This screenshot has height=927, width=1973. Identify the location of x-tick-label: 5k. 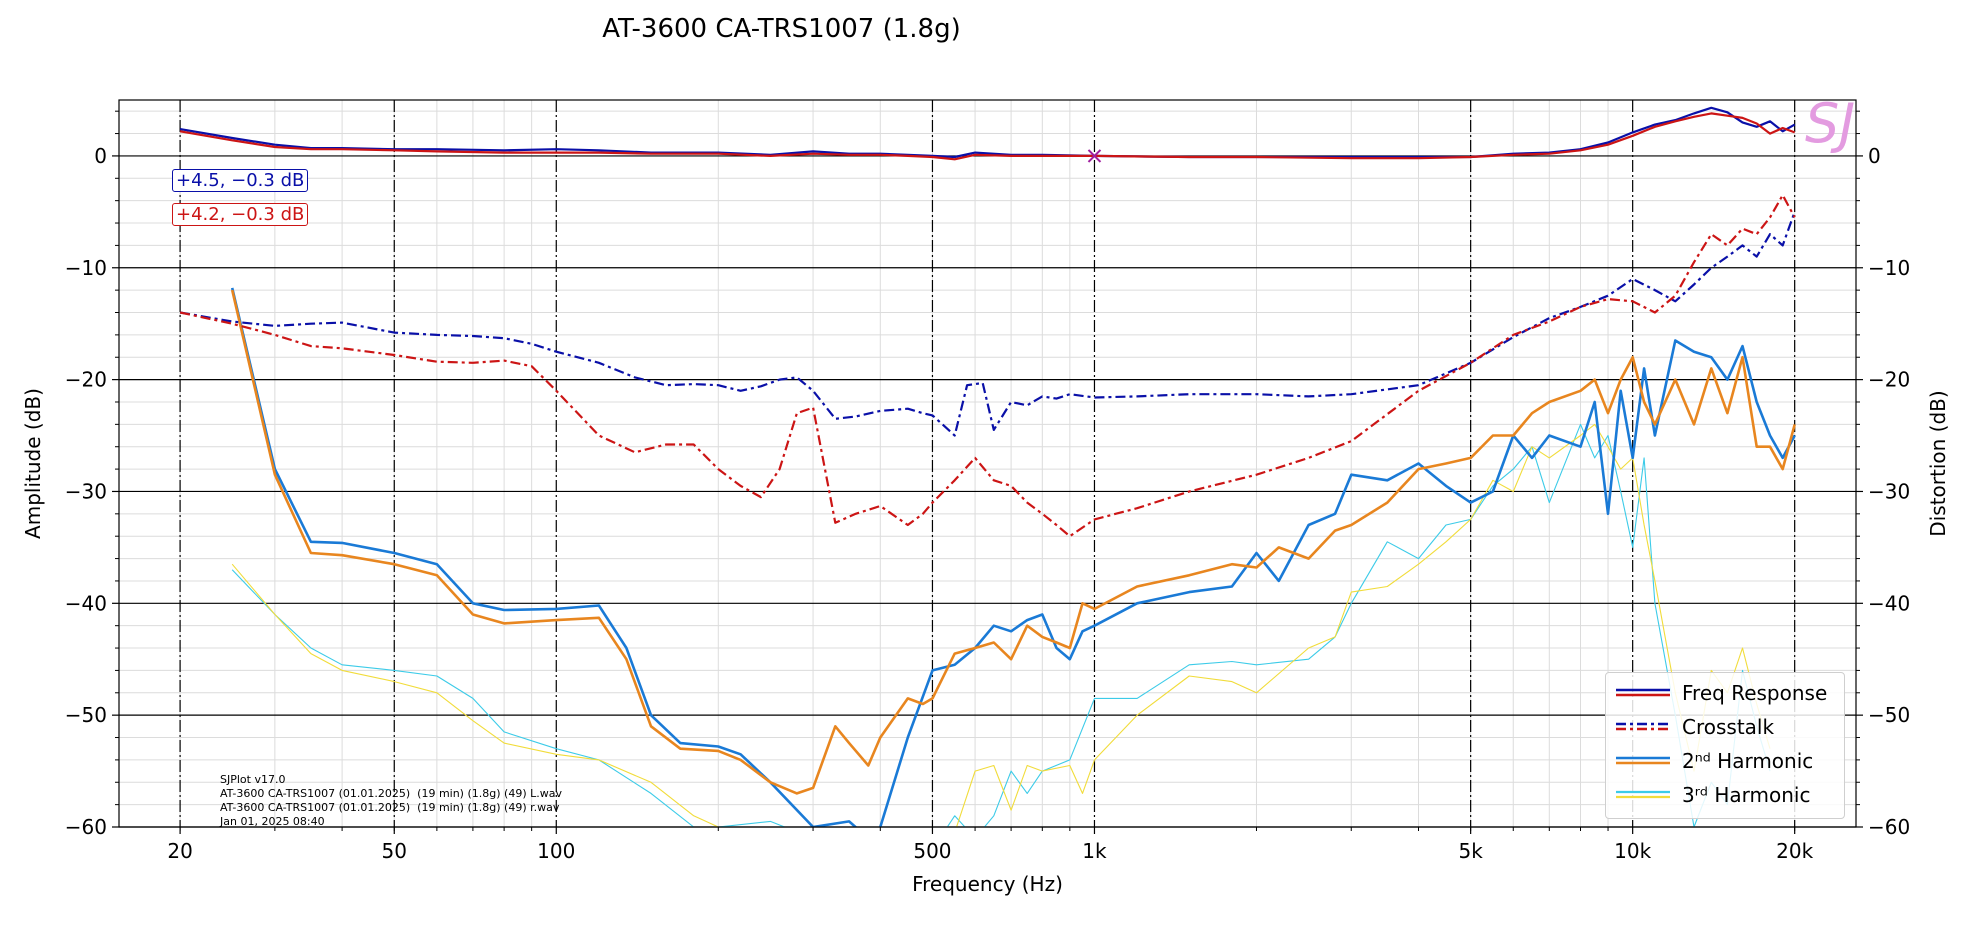
(1470, 851).